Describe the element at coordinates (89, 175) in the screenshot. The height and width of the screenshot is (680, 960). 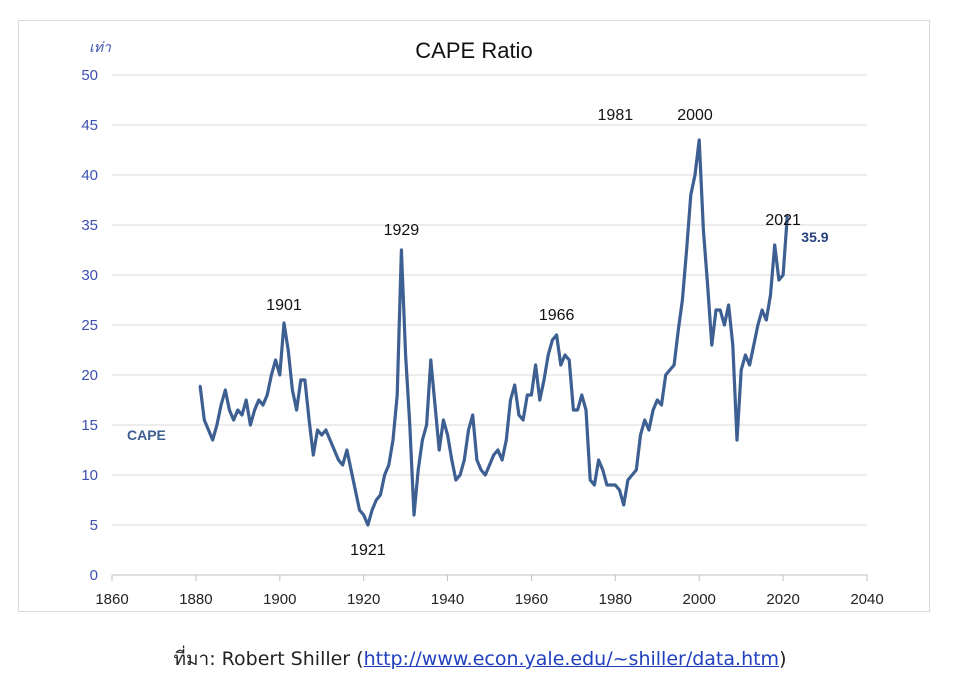
I see `y-tick-label: 40` at that location.